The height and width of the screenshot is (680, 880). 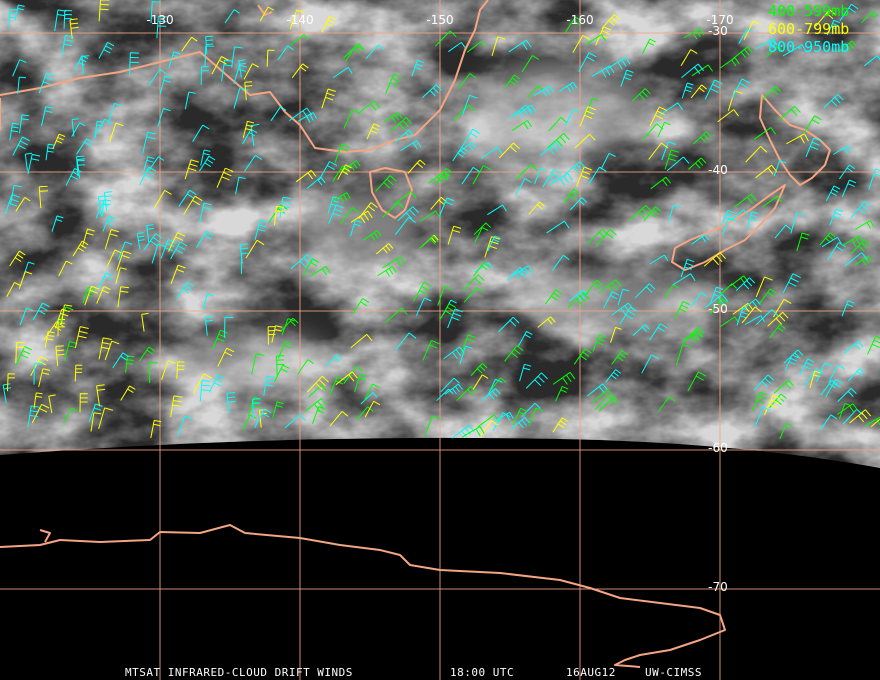 I want to click on longitude-label: -150, so click(x=439, y=20).